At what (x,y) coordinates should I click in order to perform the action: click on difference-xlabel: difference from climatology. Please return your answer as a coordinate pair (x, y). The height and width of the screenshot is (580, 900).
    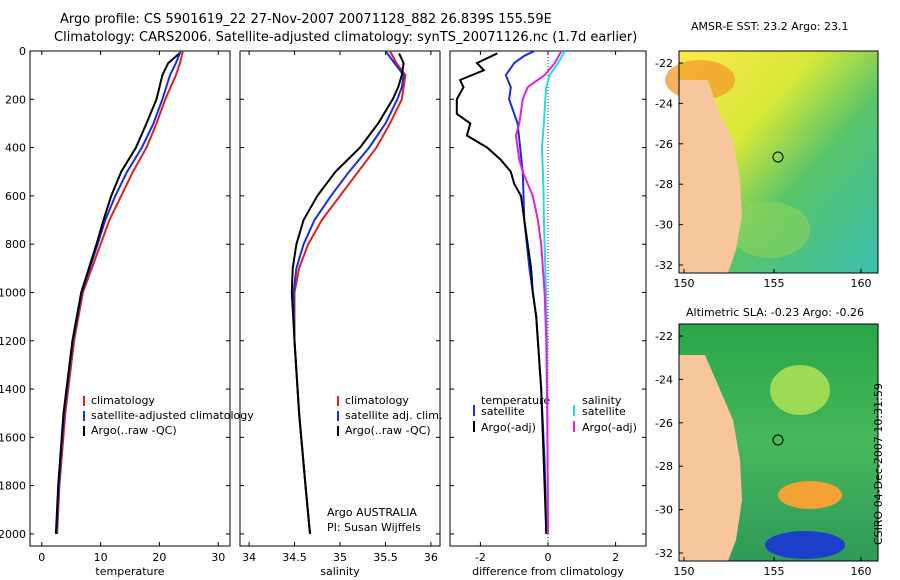
    Looking at the image, I should click on (548, 571).